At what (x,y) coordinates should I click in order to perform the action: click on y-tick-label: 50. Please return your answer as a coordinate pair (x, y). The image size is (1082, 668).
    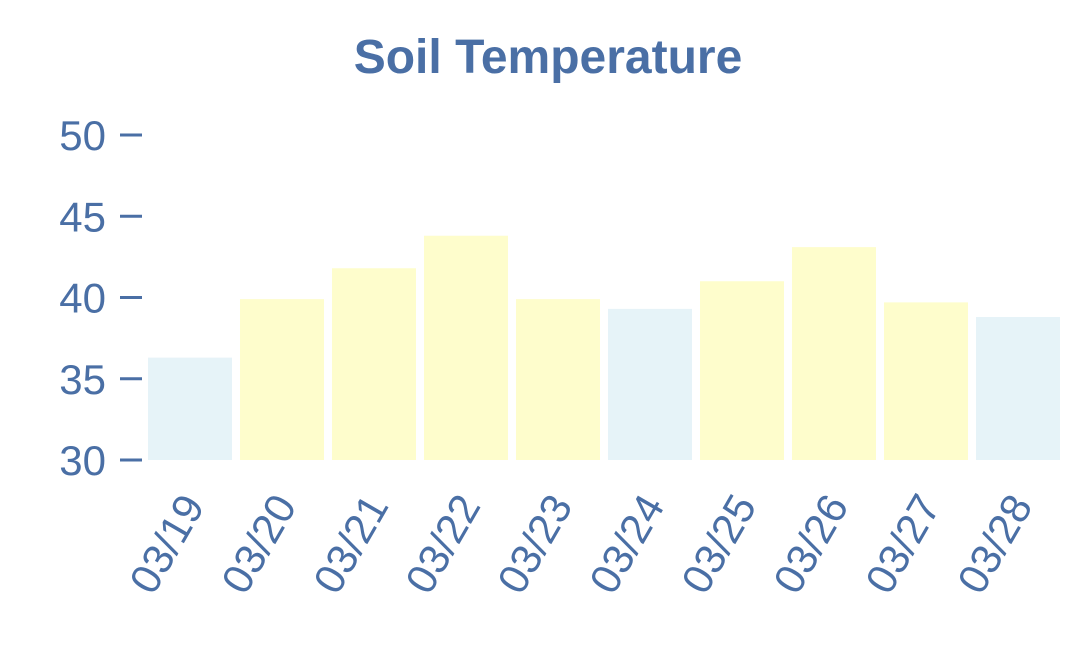
    Looking at the image, I should click on (82, 135).